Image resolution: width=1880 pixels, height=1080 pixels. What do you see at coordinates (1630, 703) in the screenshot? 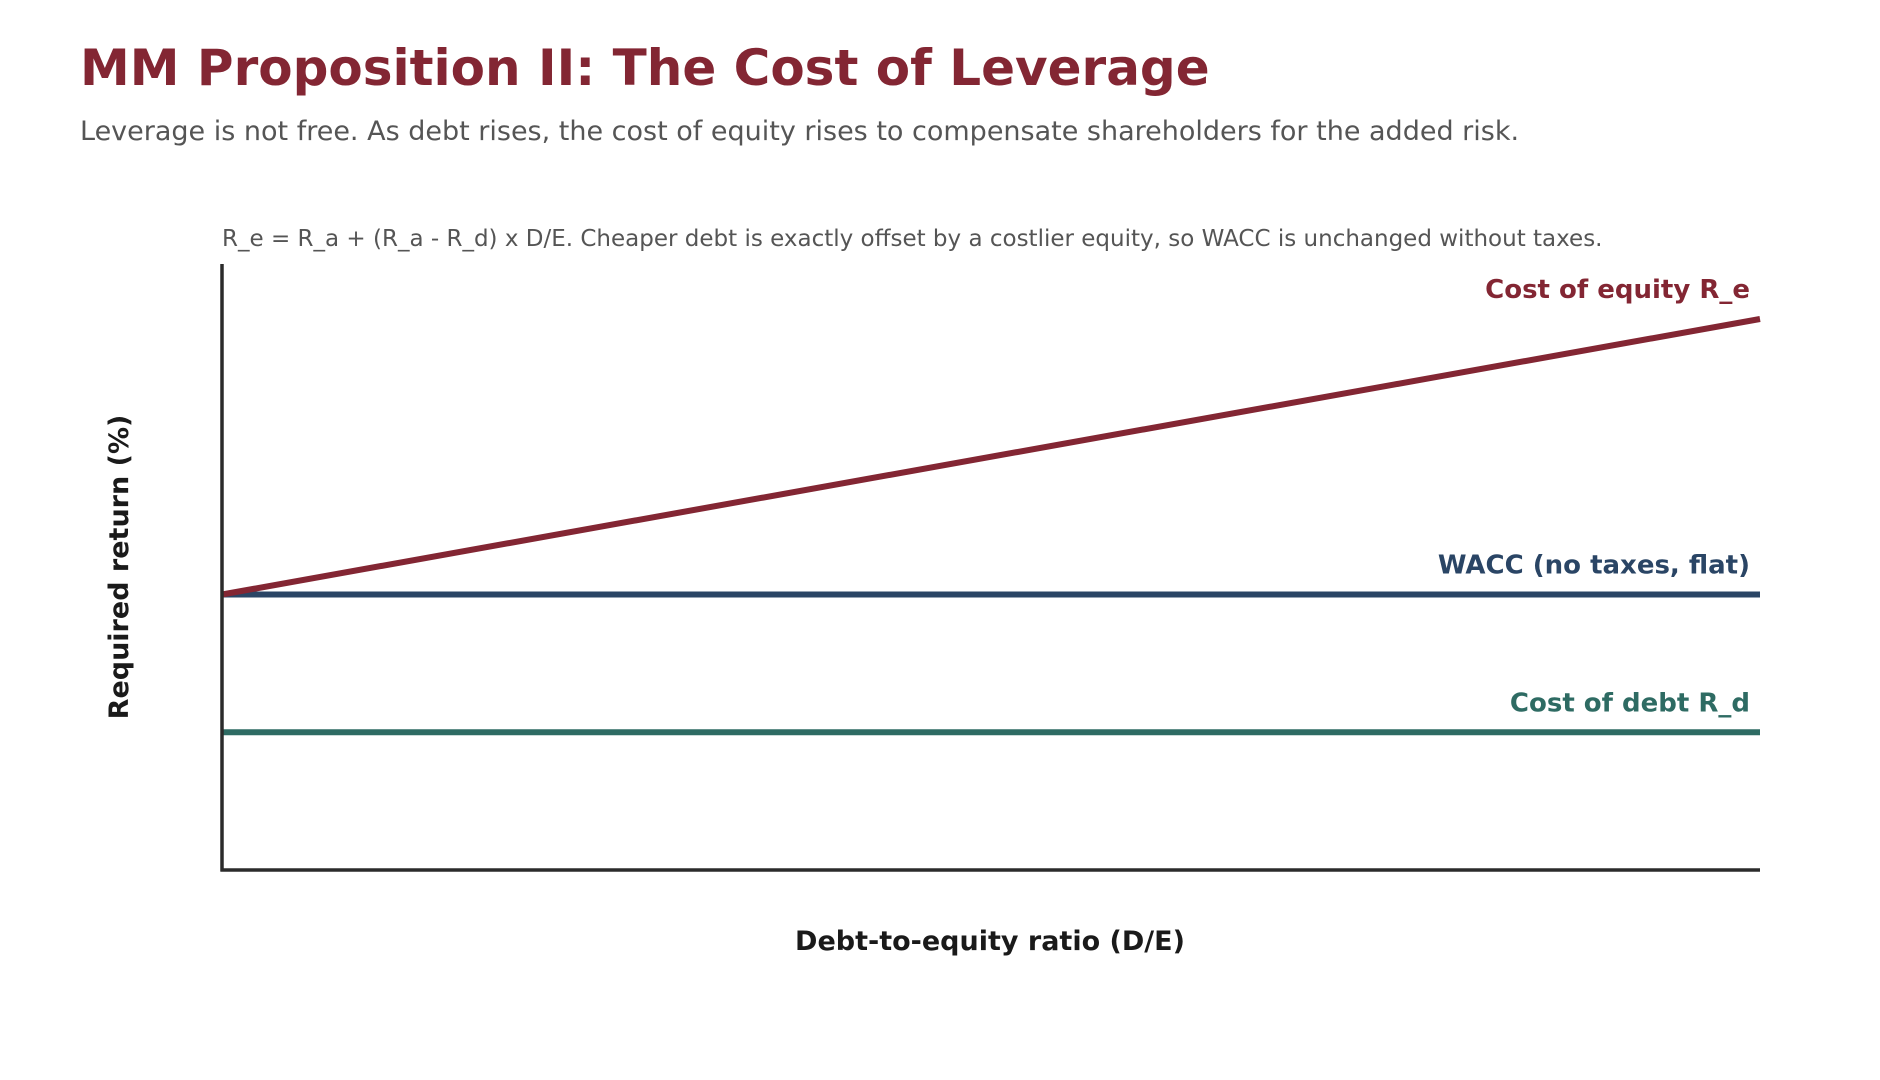
I see `series-label-cost-of-debt-r-d: Cost of debt R_d` at bounding box center [1630, 703].